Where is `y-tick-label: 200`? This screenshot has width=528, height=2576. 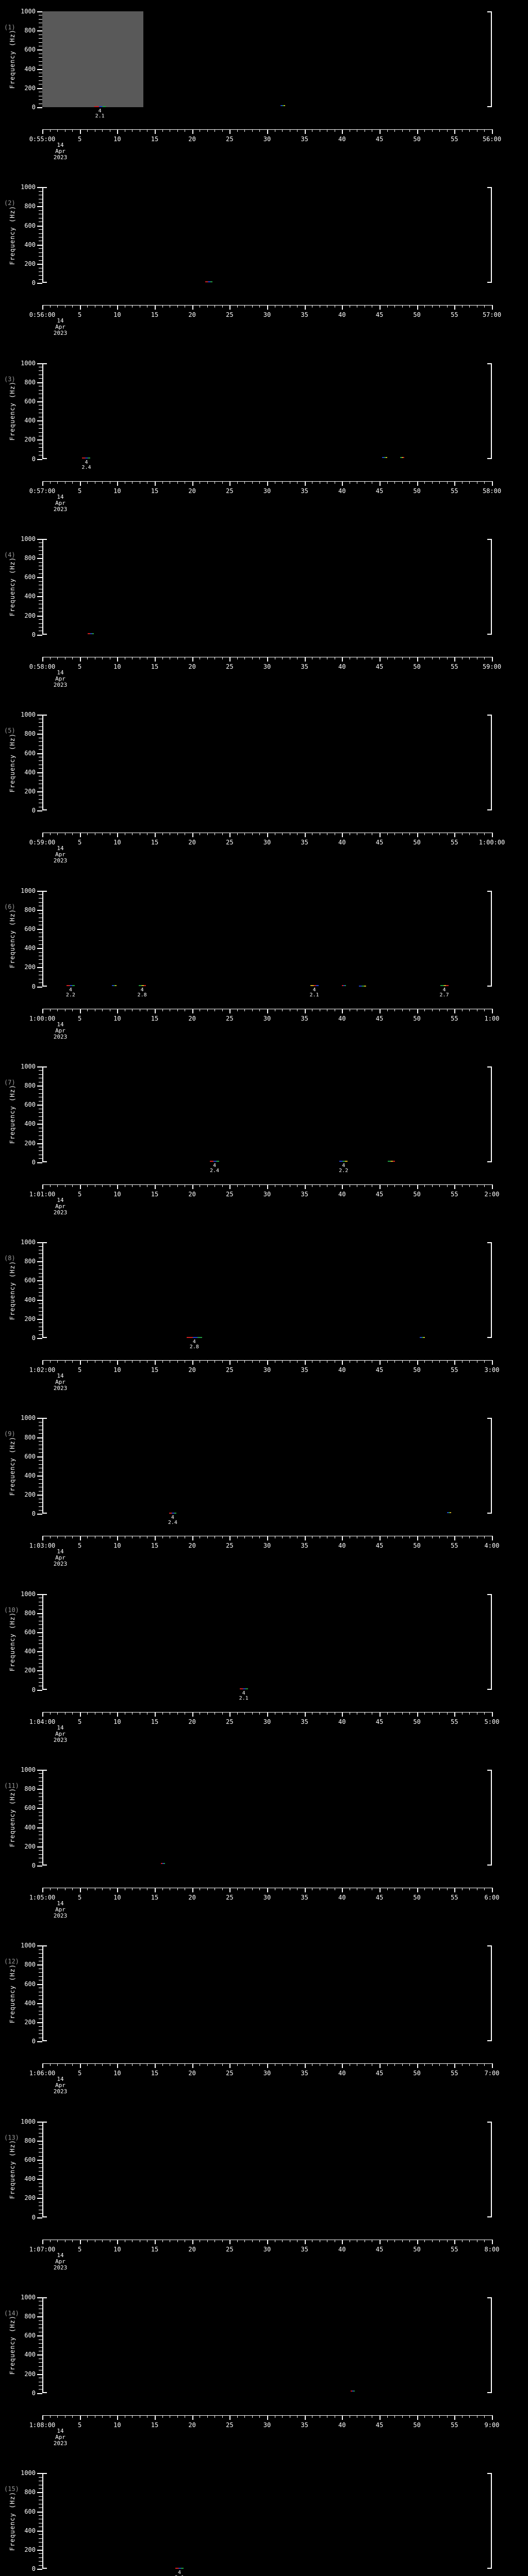
y-tick-label: 200 is located at coordinates (30, 2198).